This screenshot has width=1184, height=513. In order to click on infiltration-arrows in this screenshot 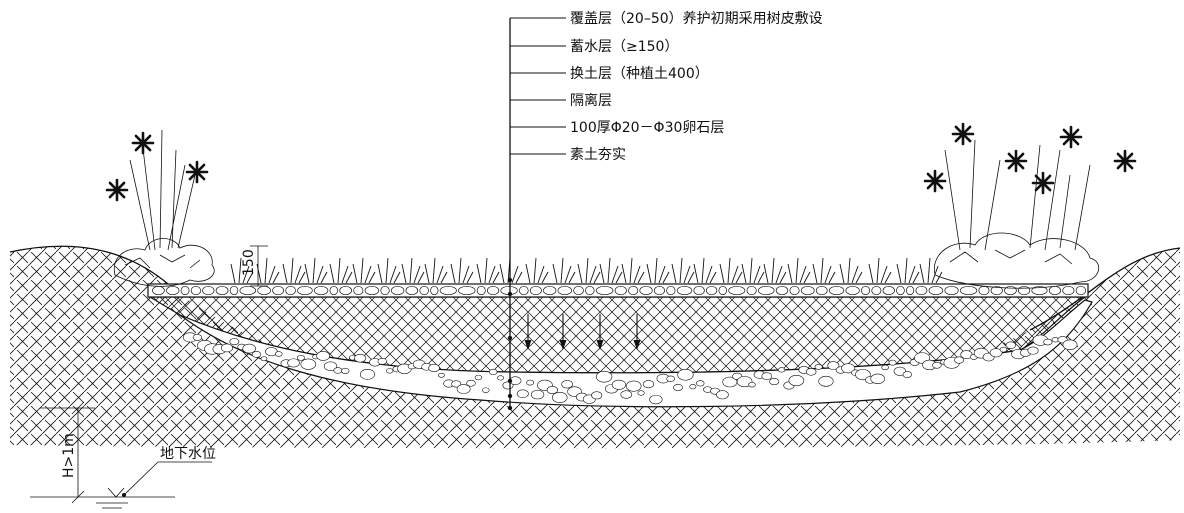, I will do `click(582, 332)`.